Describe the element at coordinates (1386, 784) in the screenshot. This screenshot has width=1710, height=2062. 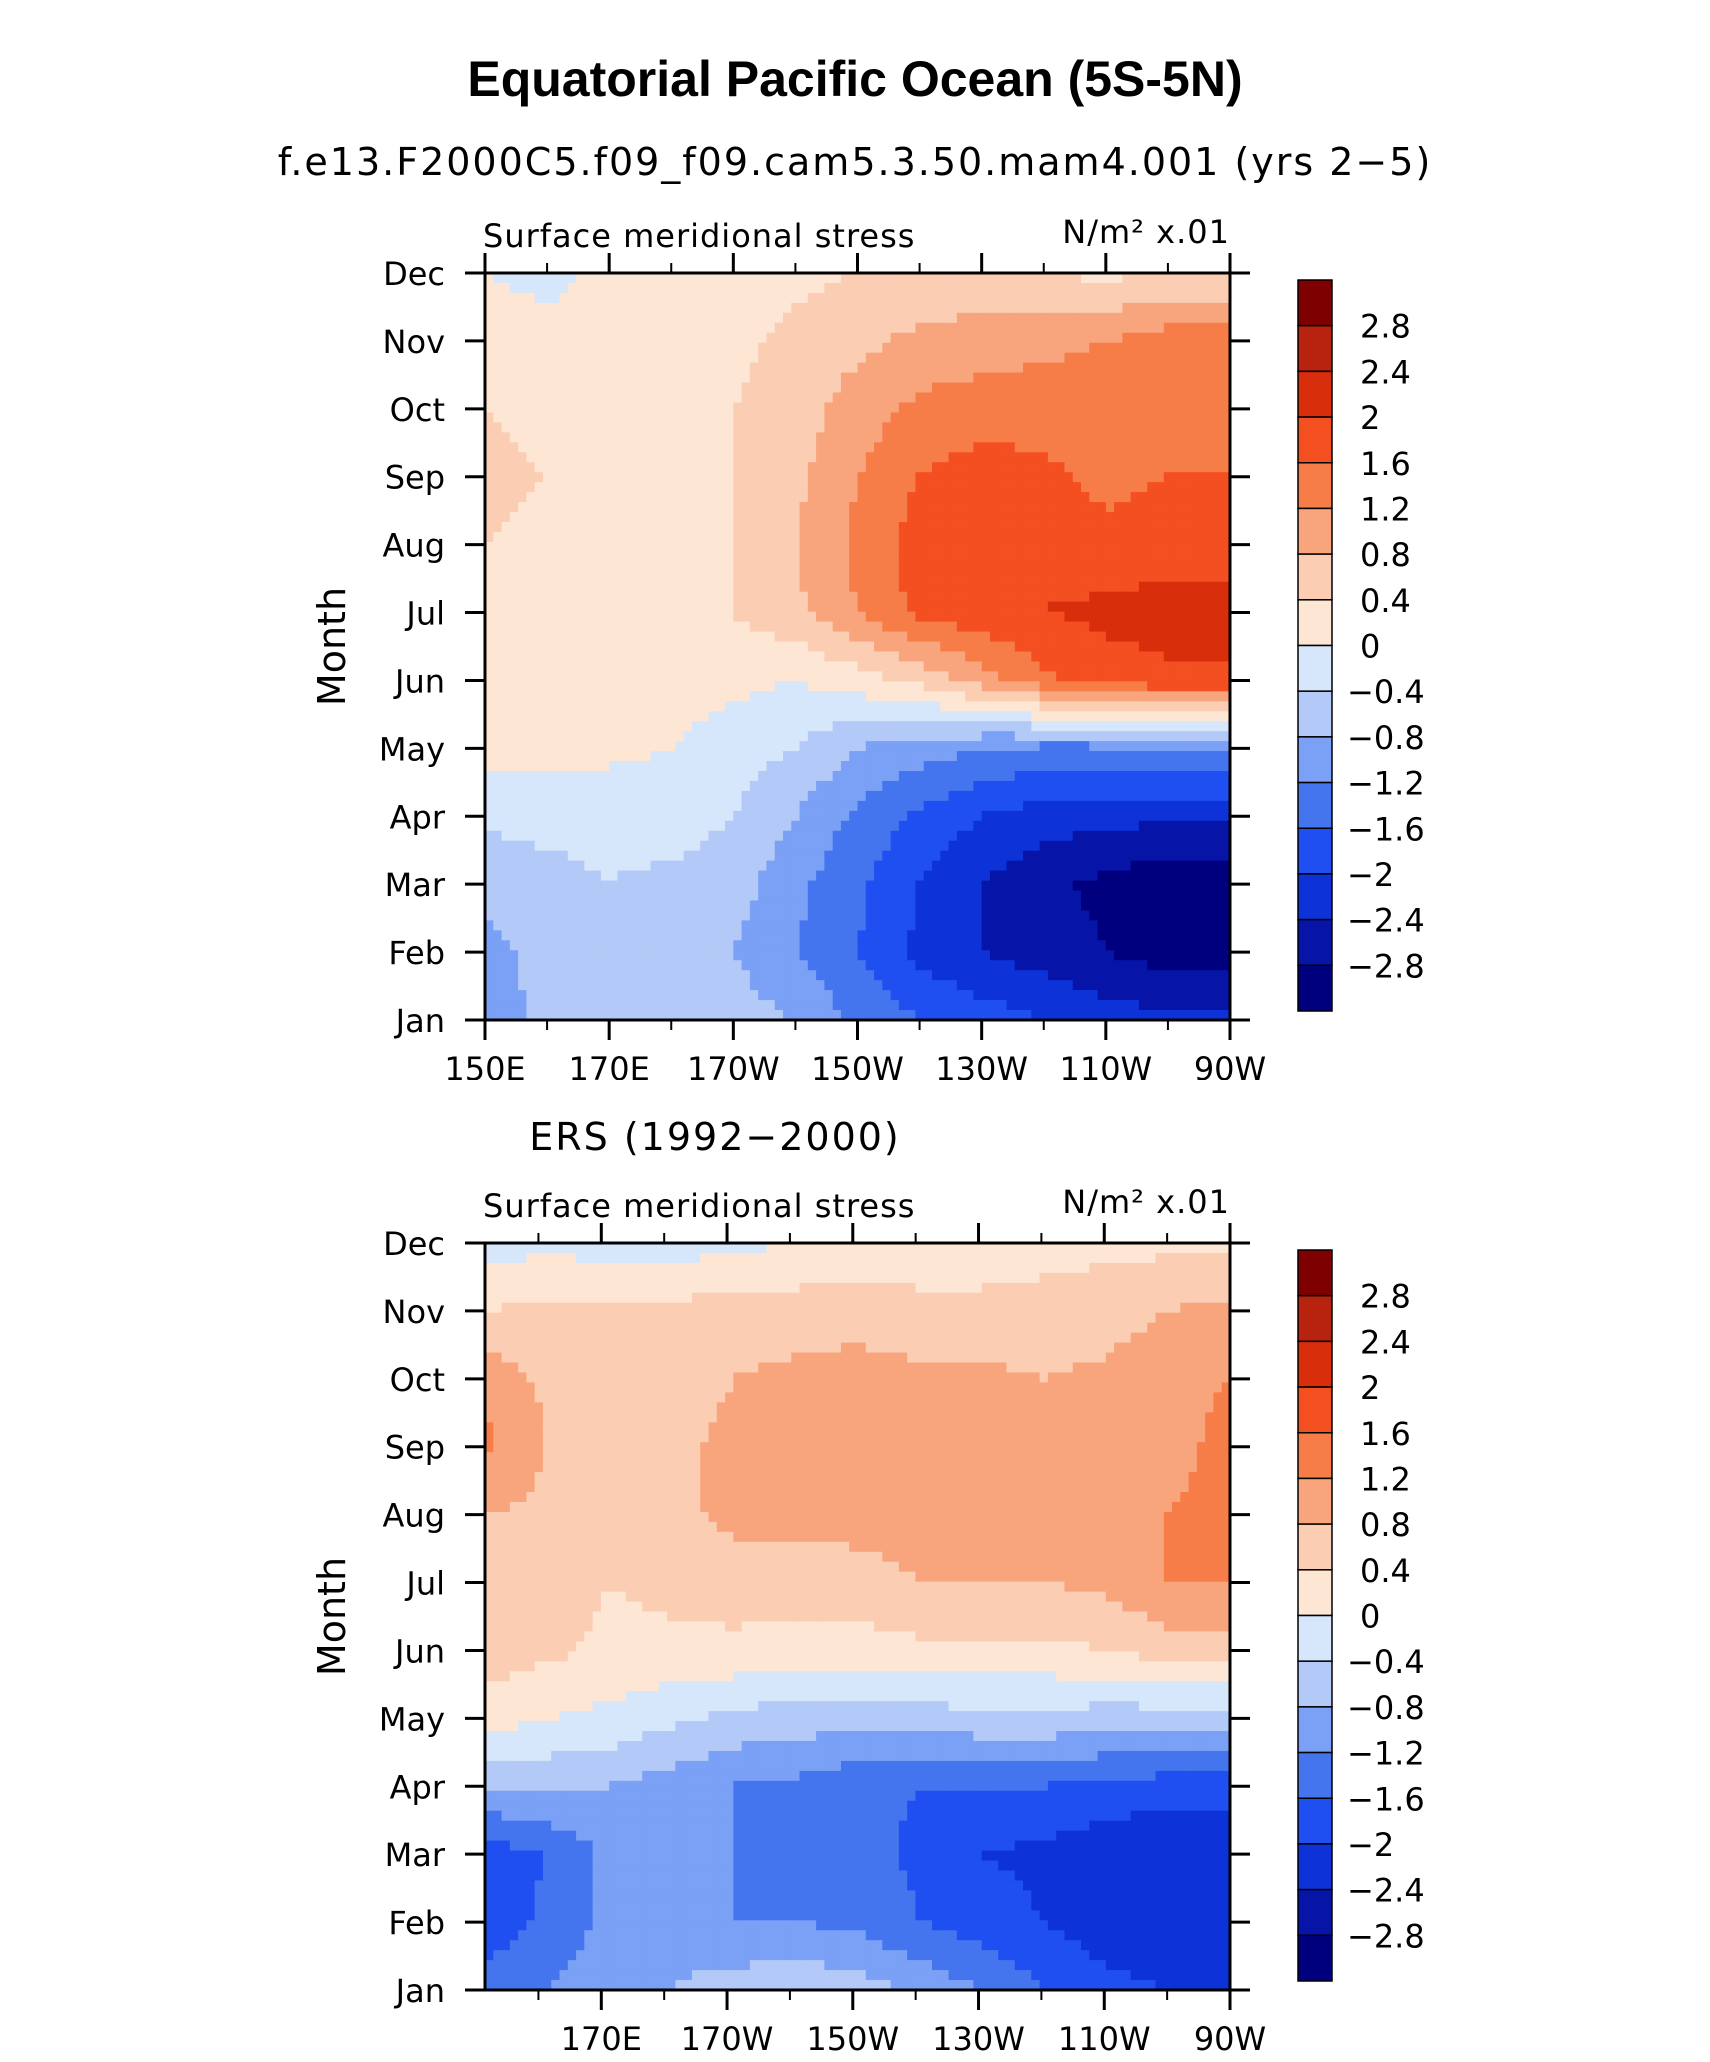
I see `colorbar-label: −1.2` at that location.